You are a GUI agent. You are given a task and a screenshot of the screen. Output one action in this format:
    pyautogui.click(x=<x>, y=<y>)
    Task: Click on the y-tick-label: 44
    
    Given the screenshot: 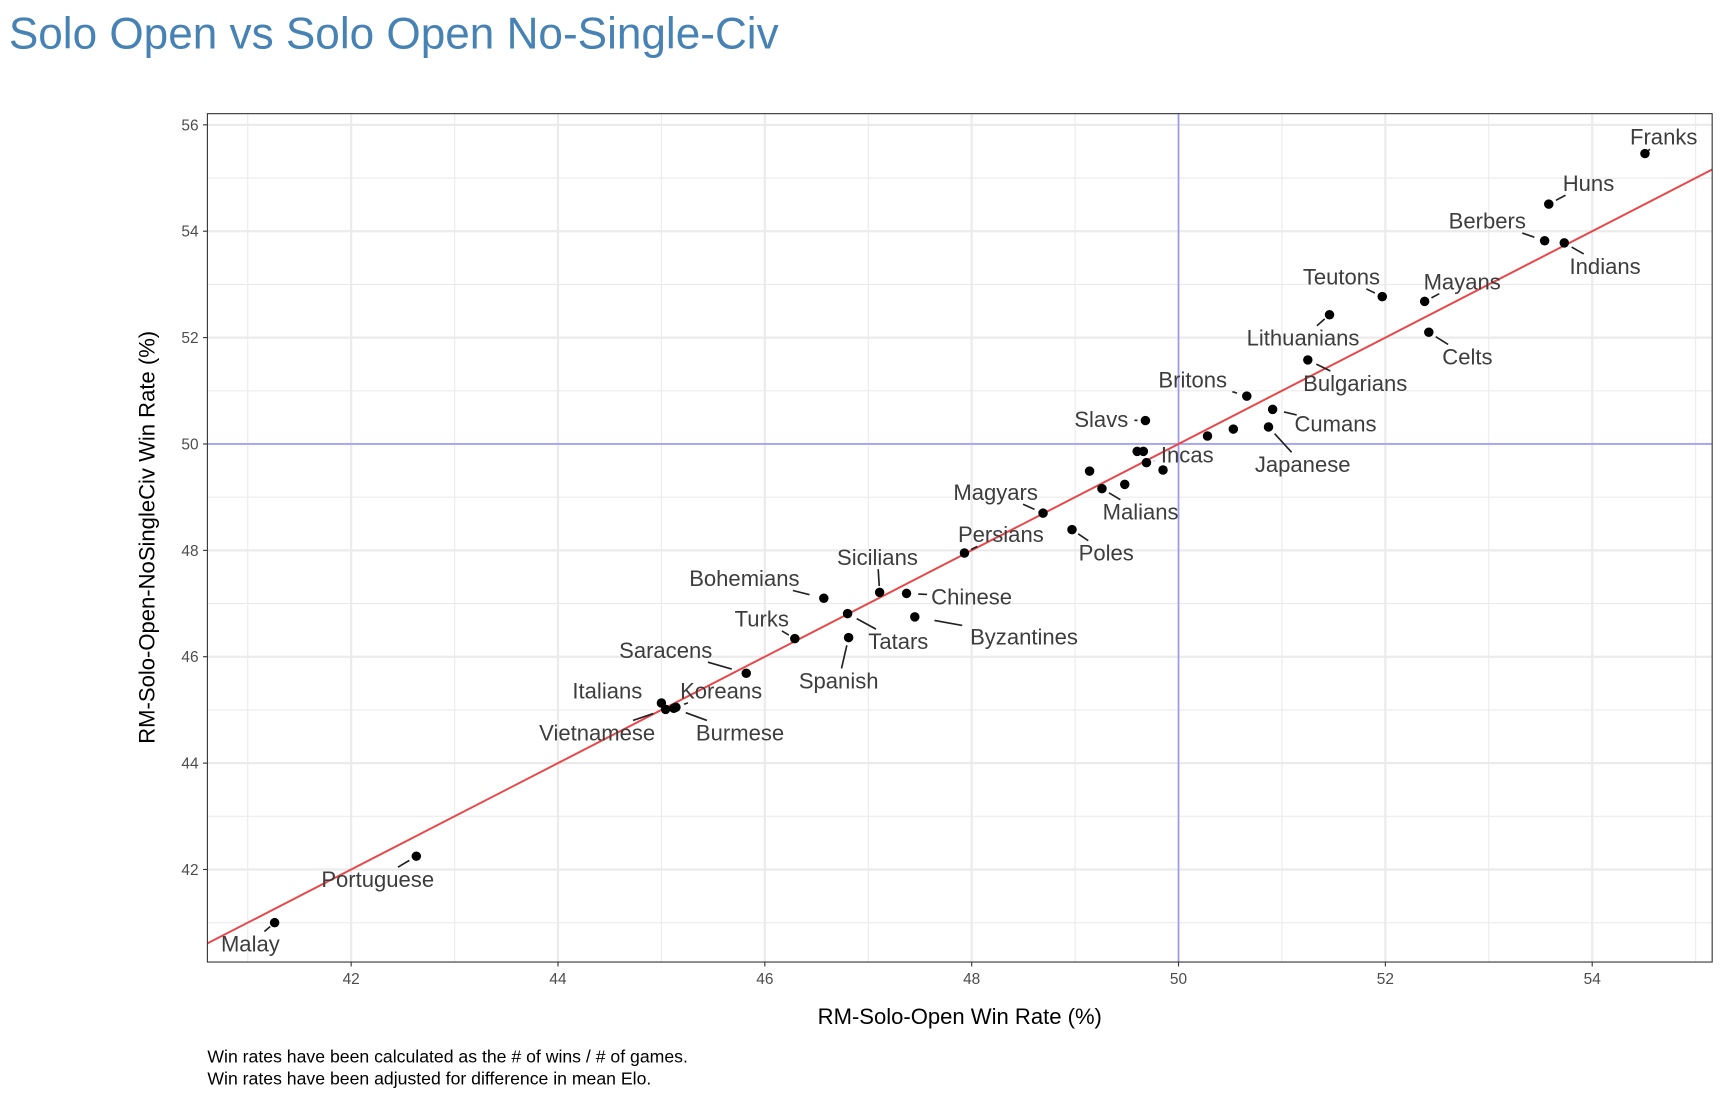 What is the action you would take?
    pyautogui.click(x=190, y=764)
    